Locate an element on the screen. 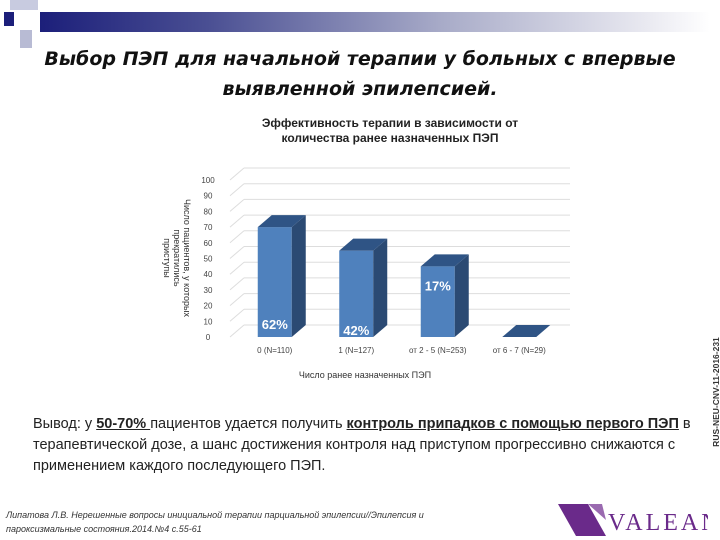 The image size is (720, 540). highlight: 50-70% is located at coordinates (123, 424).